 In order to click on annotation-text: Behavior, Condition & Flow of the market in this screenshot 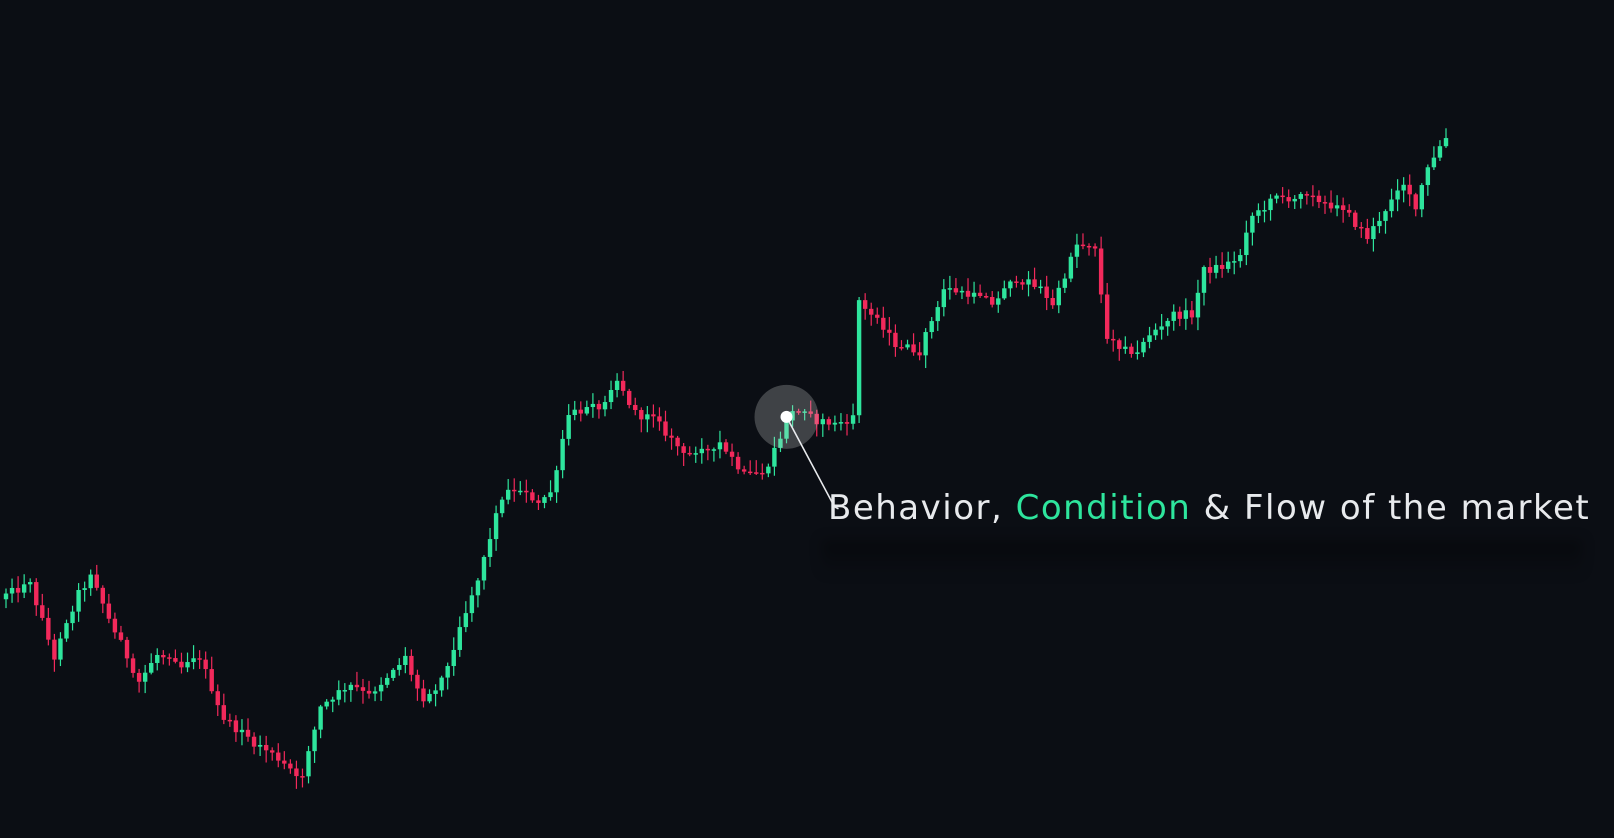, I will do `click(1209, 508)`.